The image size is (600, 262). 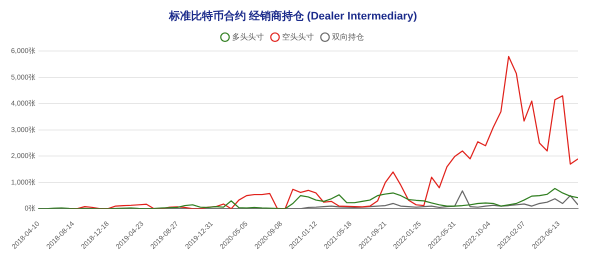 What do you see at coordinates (348, 37) in the screenshot?
I see `legend-label: 双向持仓` at bounding box center [348, 37].